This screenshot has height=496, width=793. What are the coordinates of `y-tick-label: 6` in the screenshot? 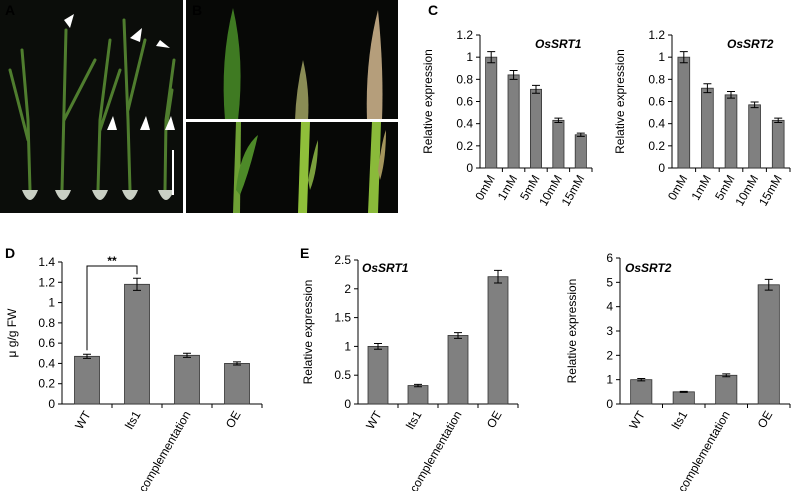 It's located at (609, 258).